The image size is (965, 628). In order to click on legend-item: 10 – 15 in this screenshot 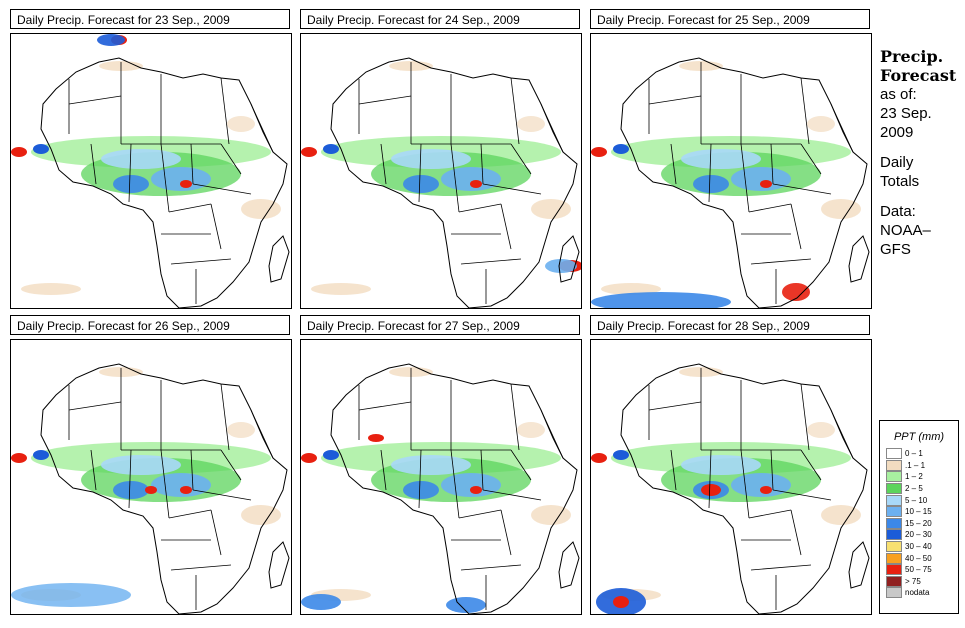, I will do `click(919, 512)`.